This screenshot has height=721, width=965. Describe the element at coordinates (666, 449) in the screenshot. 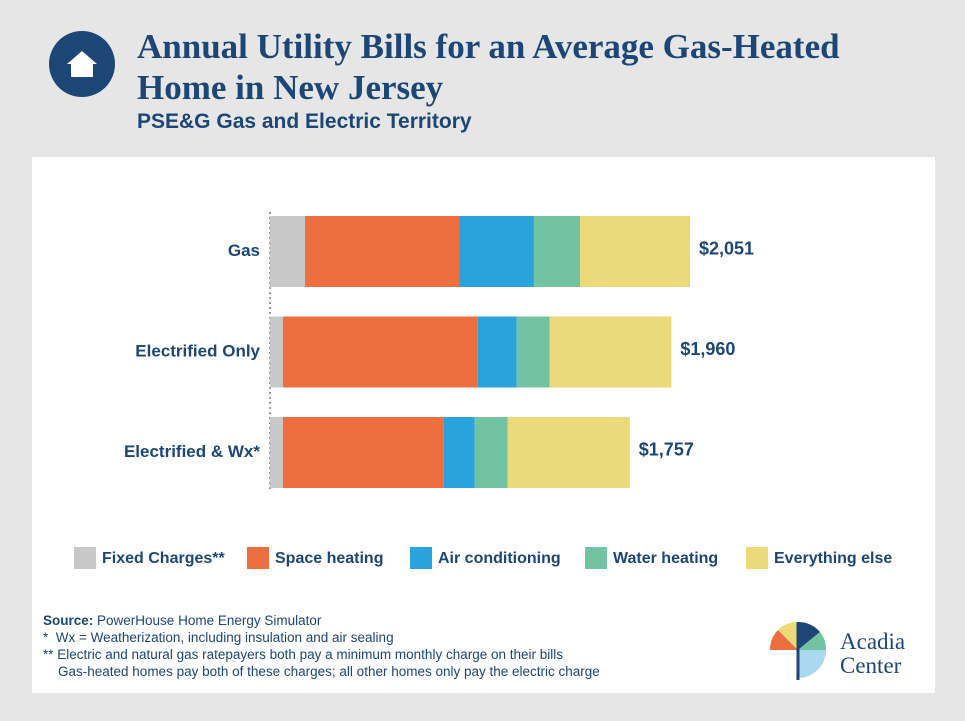

I see `total-label: $1,757` at that location.